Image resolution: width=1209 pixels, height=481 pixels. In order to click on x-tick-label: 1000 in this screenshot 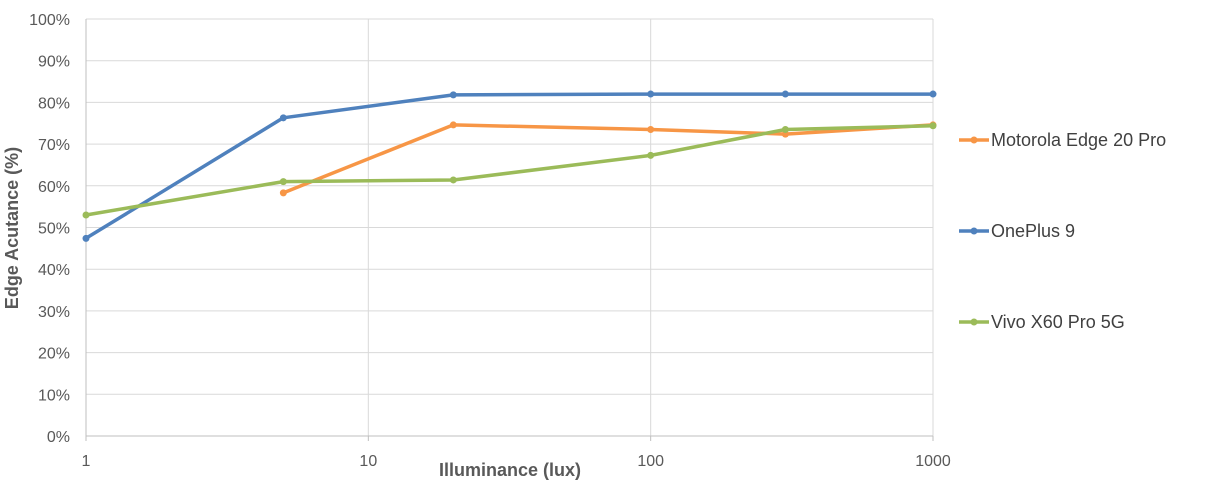, I will do `click(933, 461)`.